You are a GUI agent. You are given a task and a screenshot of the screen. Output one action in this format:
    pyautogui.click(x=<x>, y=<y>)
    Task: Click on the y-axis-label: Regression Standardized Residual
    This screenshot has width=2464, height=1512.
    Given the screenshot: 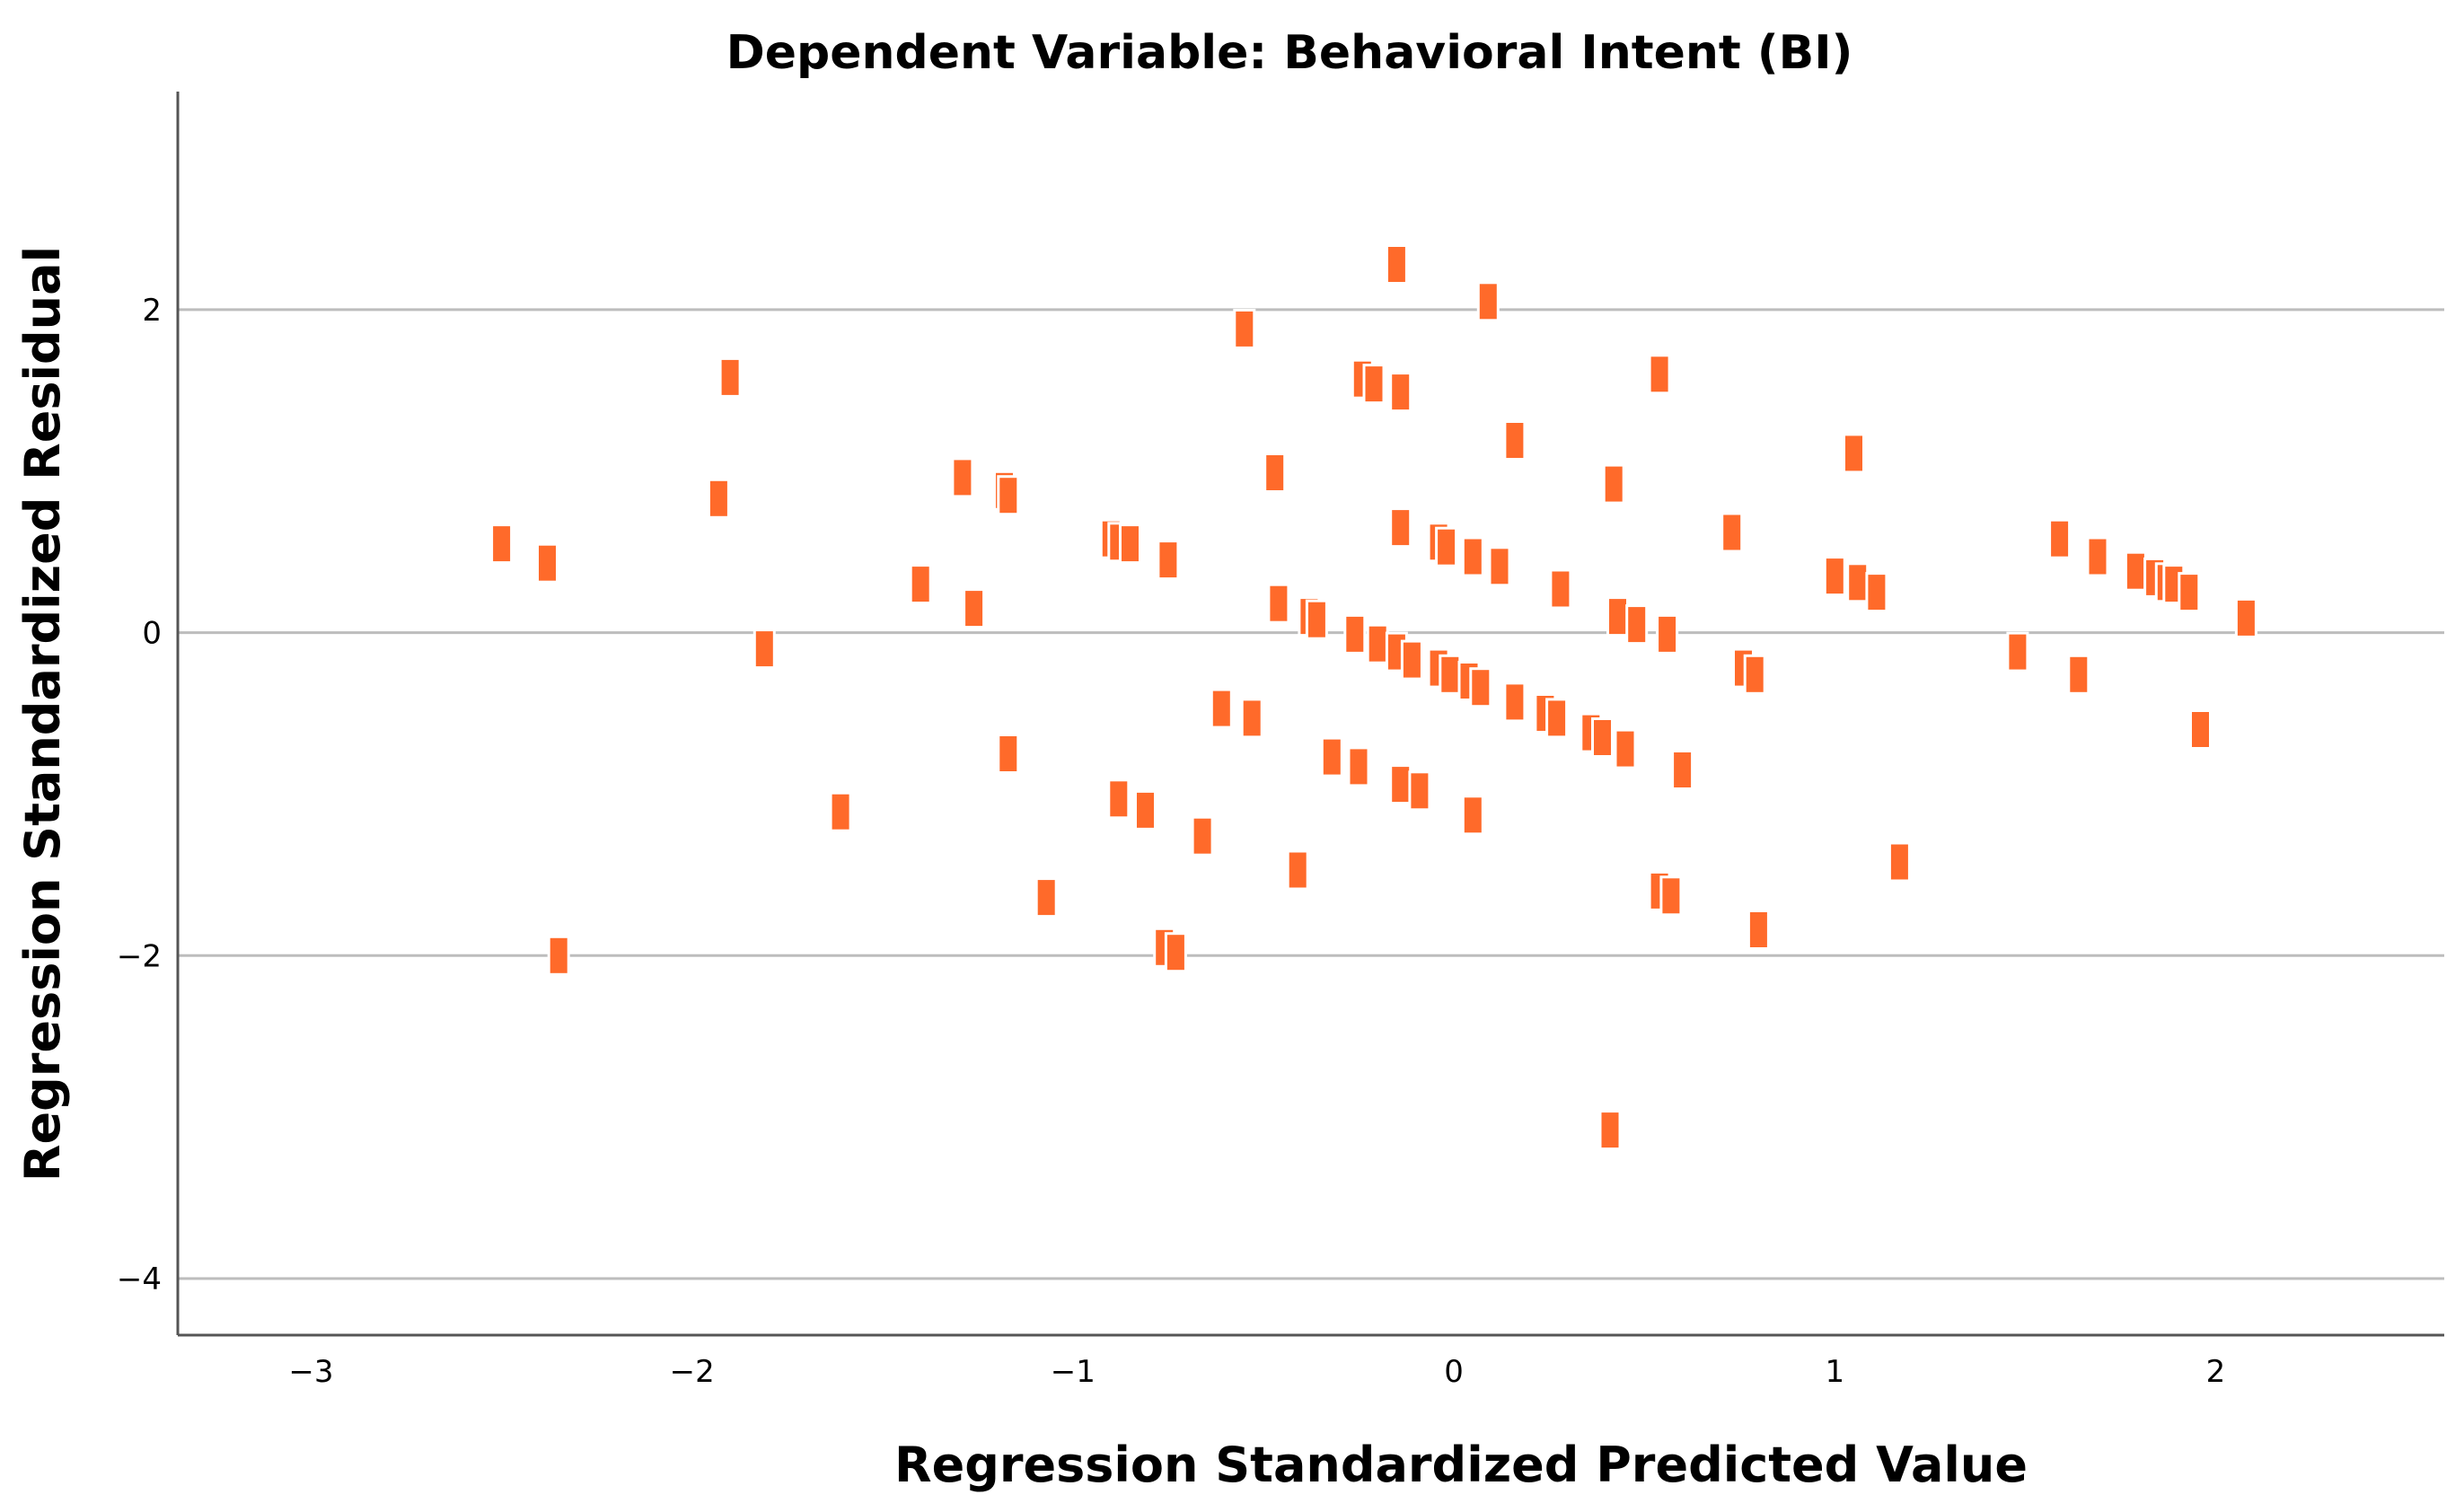 What is the action you would take?
    pyautogui.click(x=42, y=714)
    